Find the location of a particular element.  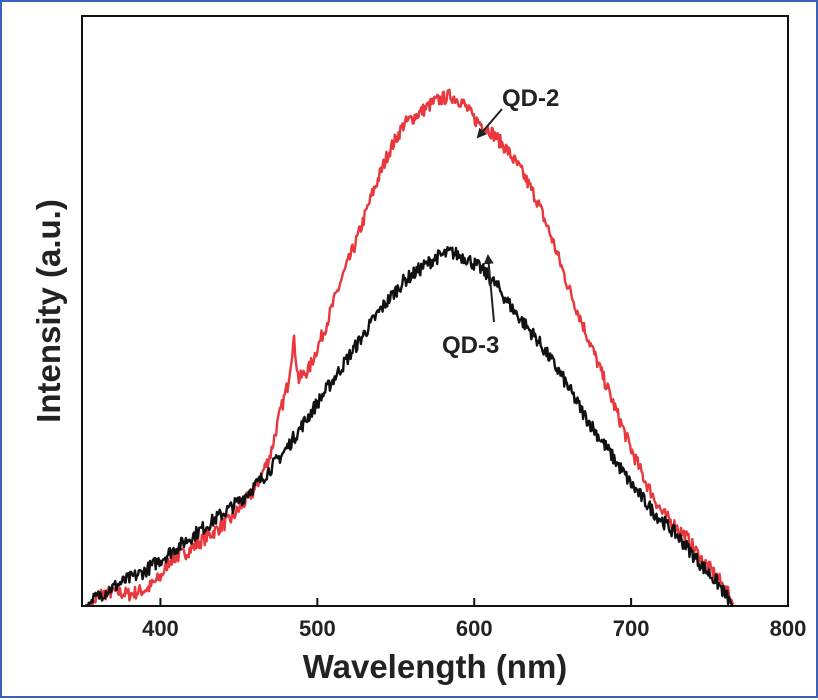

qd3-arrow is located at coordinates (489, 288).